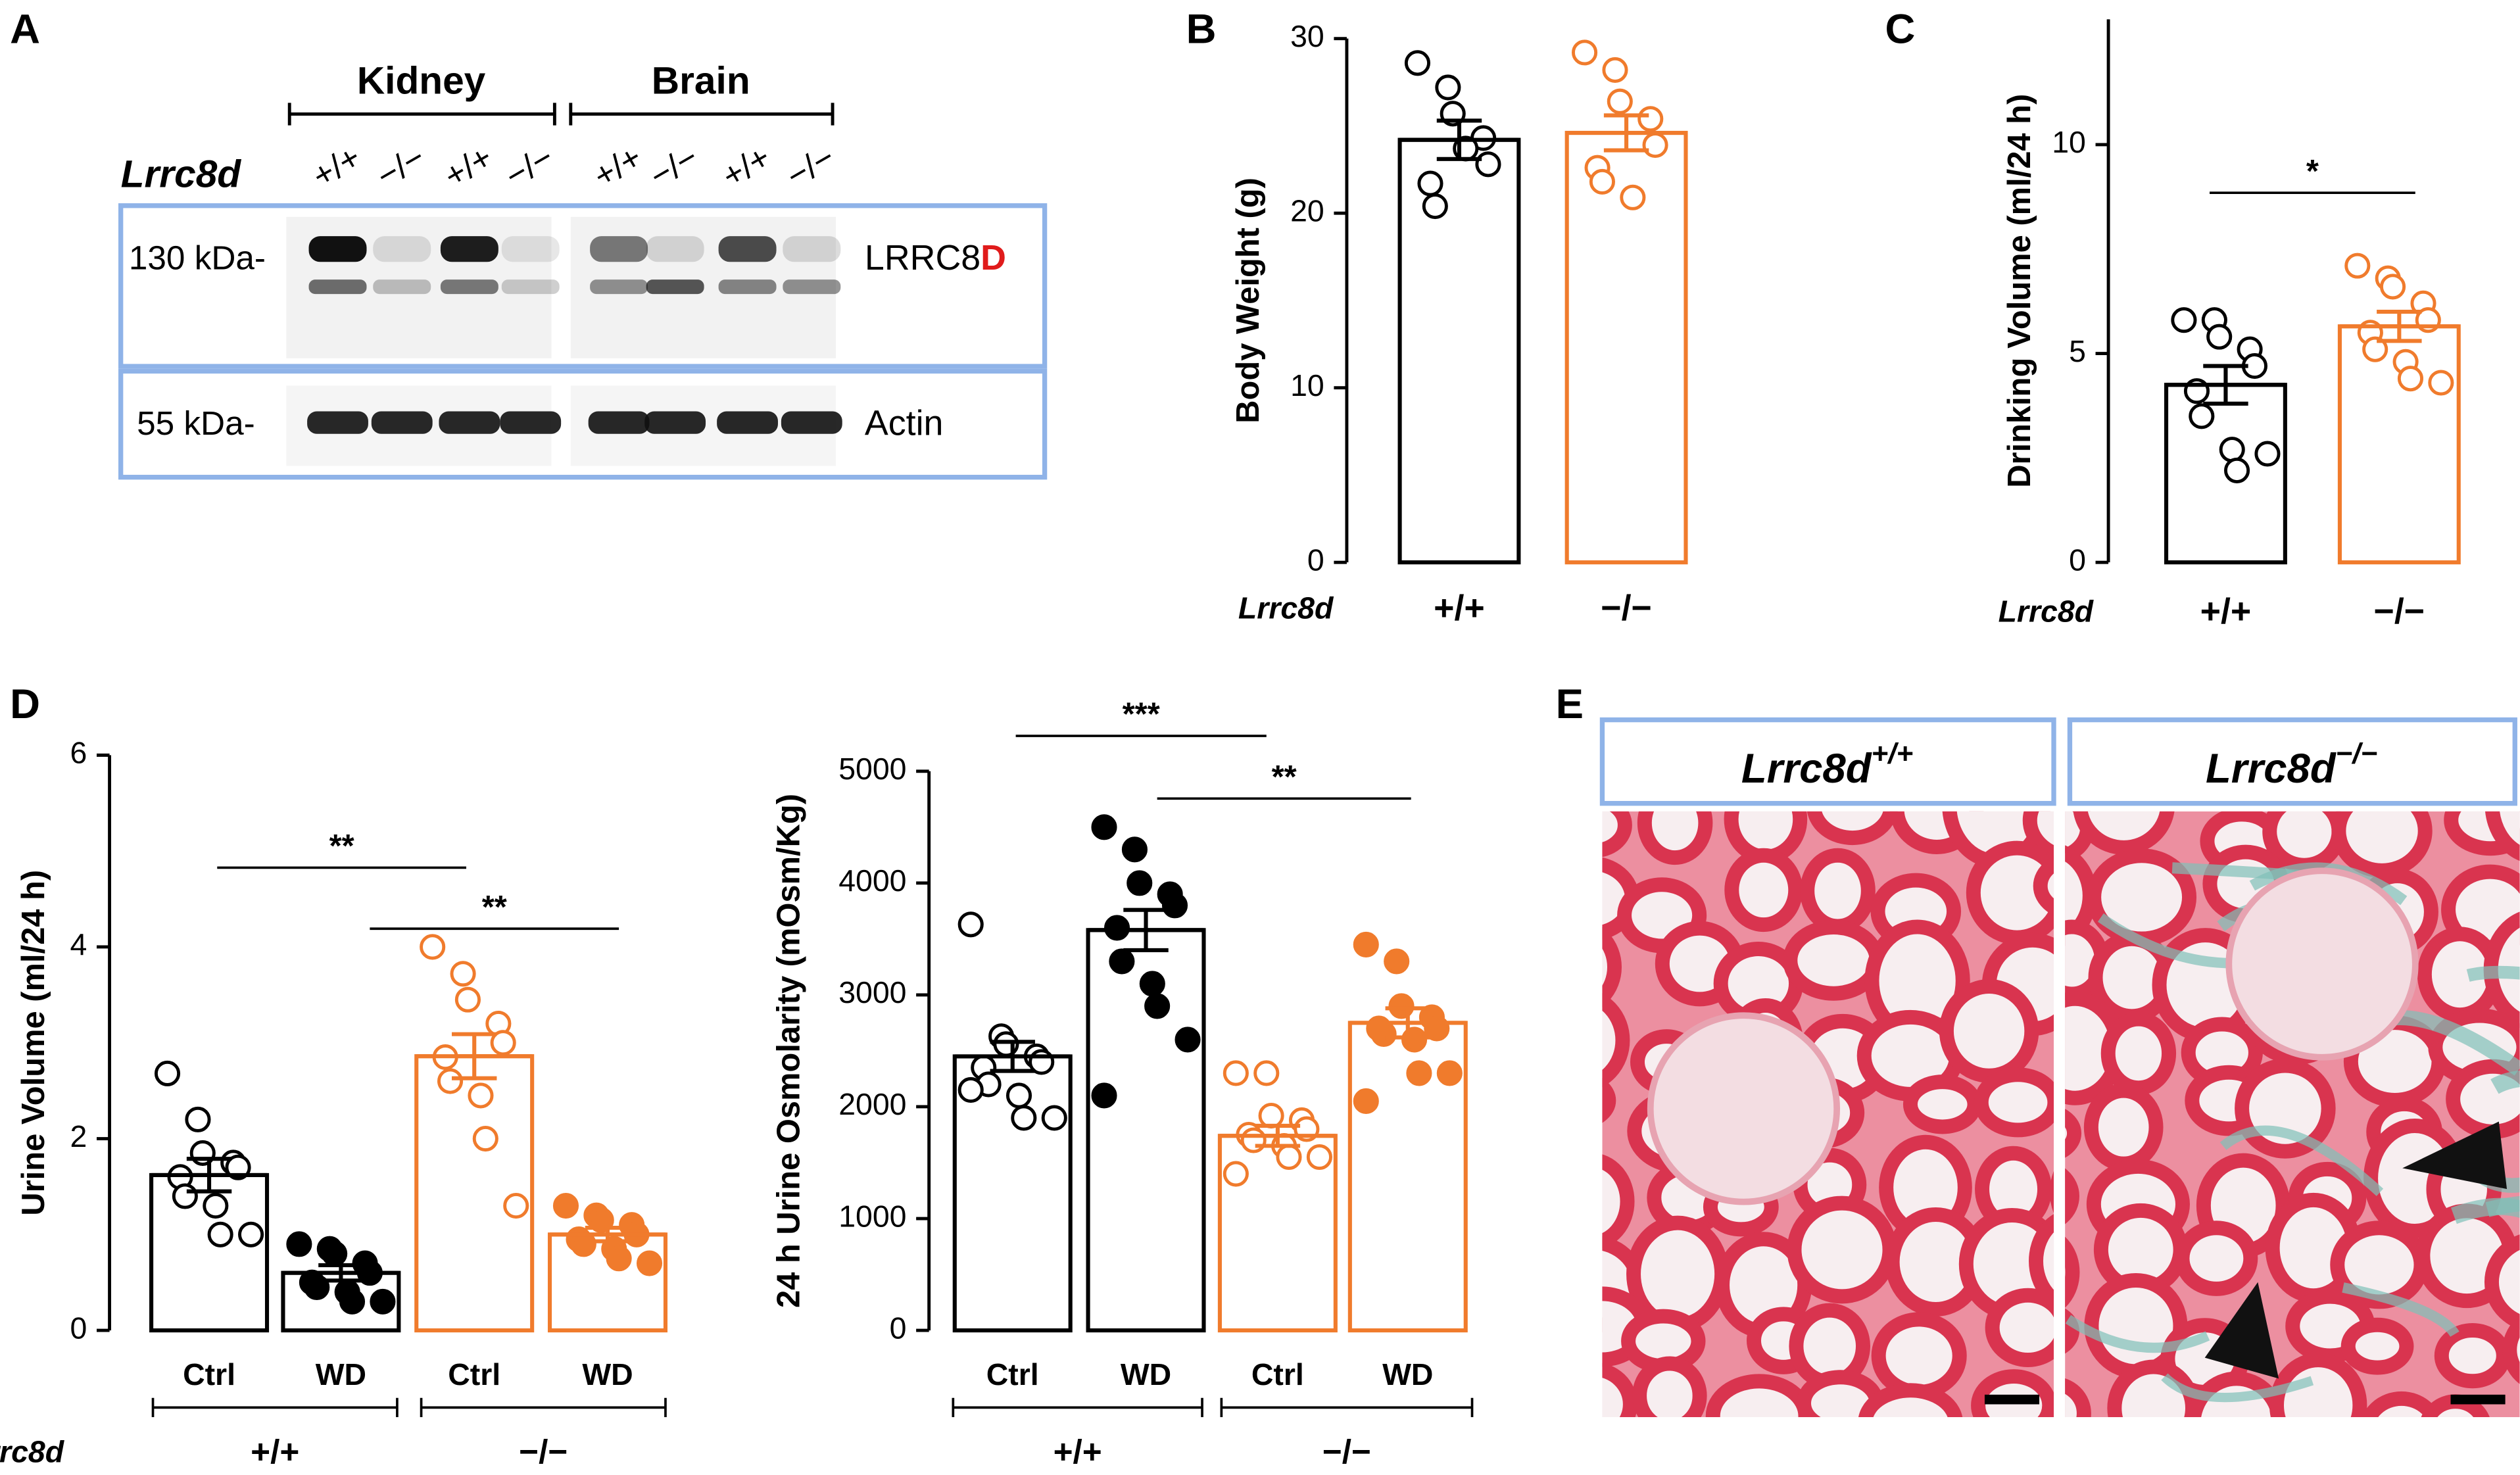 The image size is (2520, 1475). I want to click on protein-label: Actin, so click(904, 423).